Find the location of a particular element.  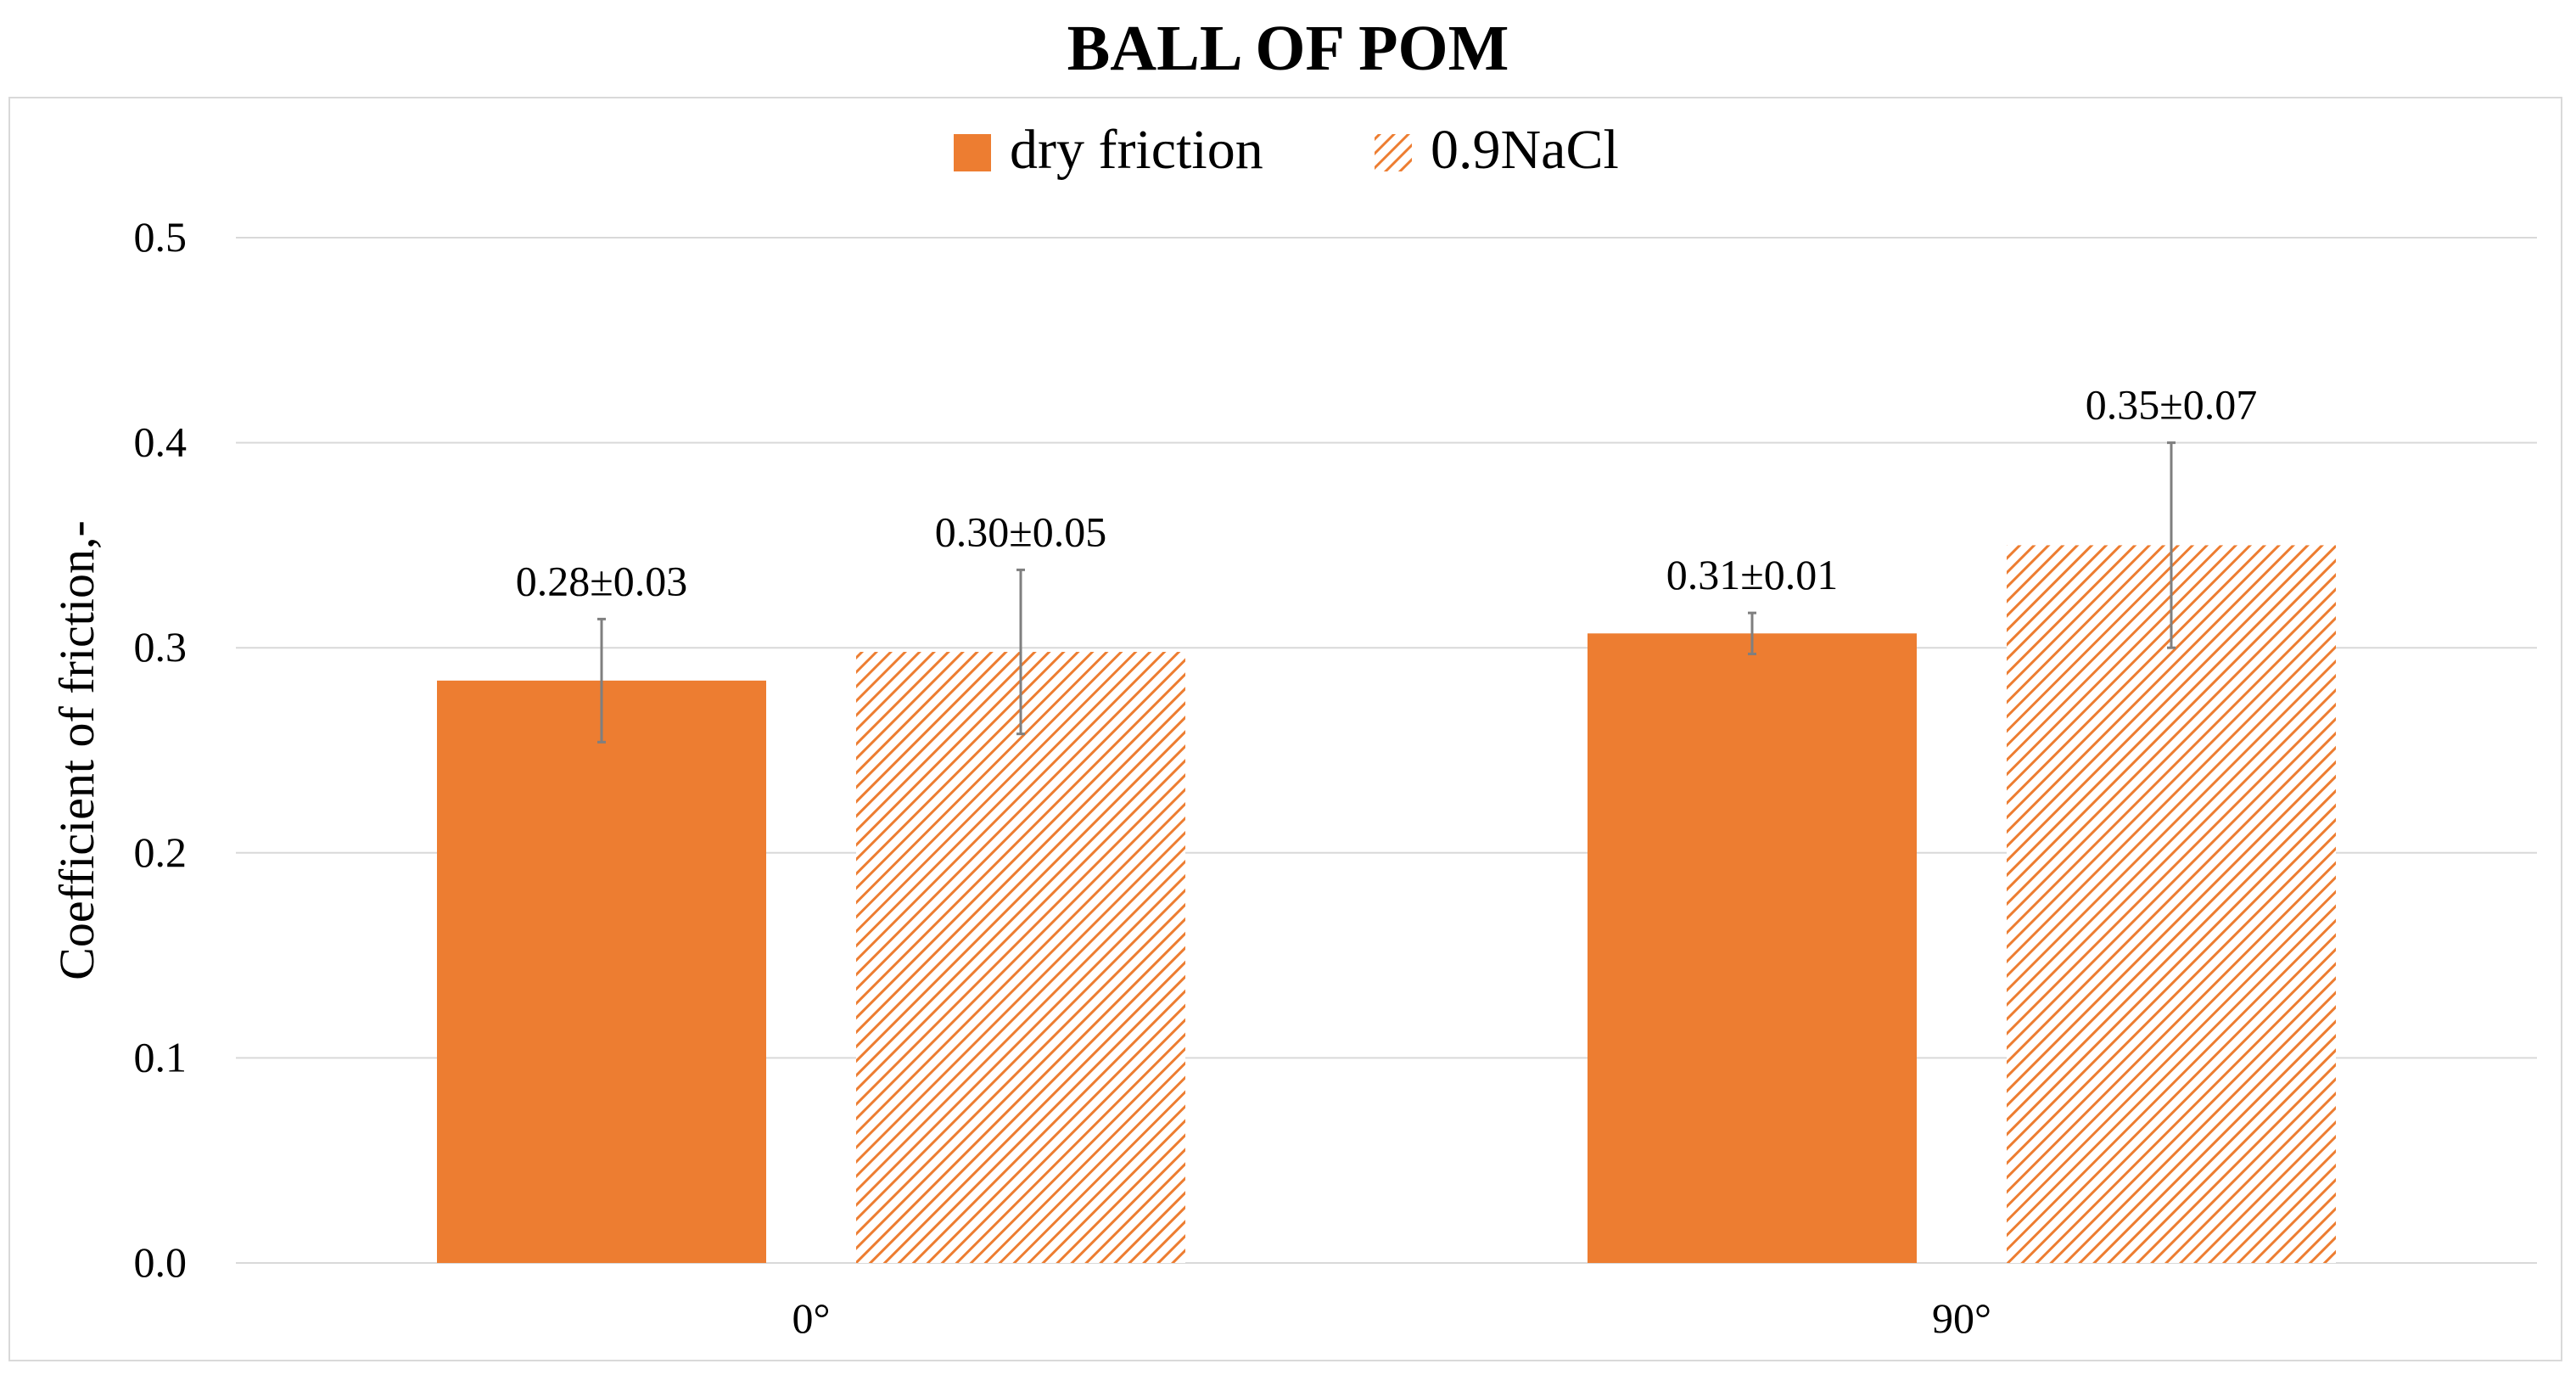

legend-swatch-nacl is located at coordinates (1393, 152).